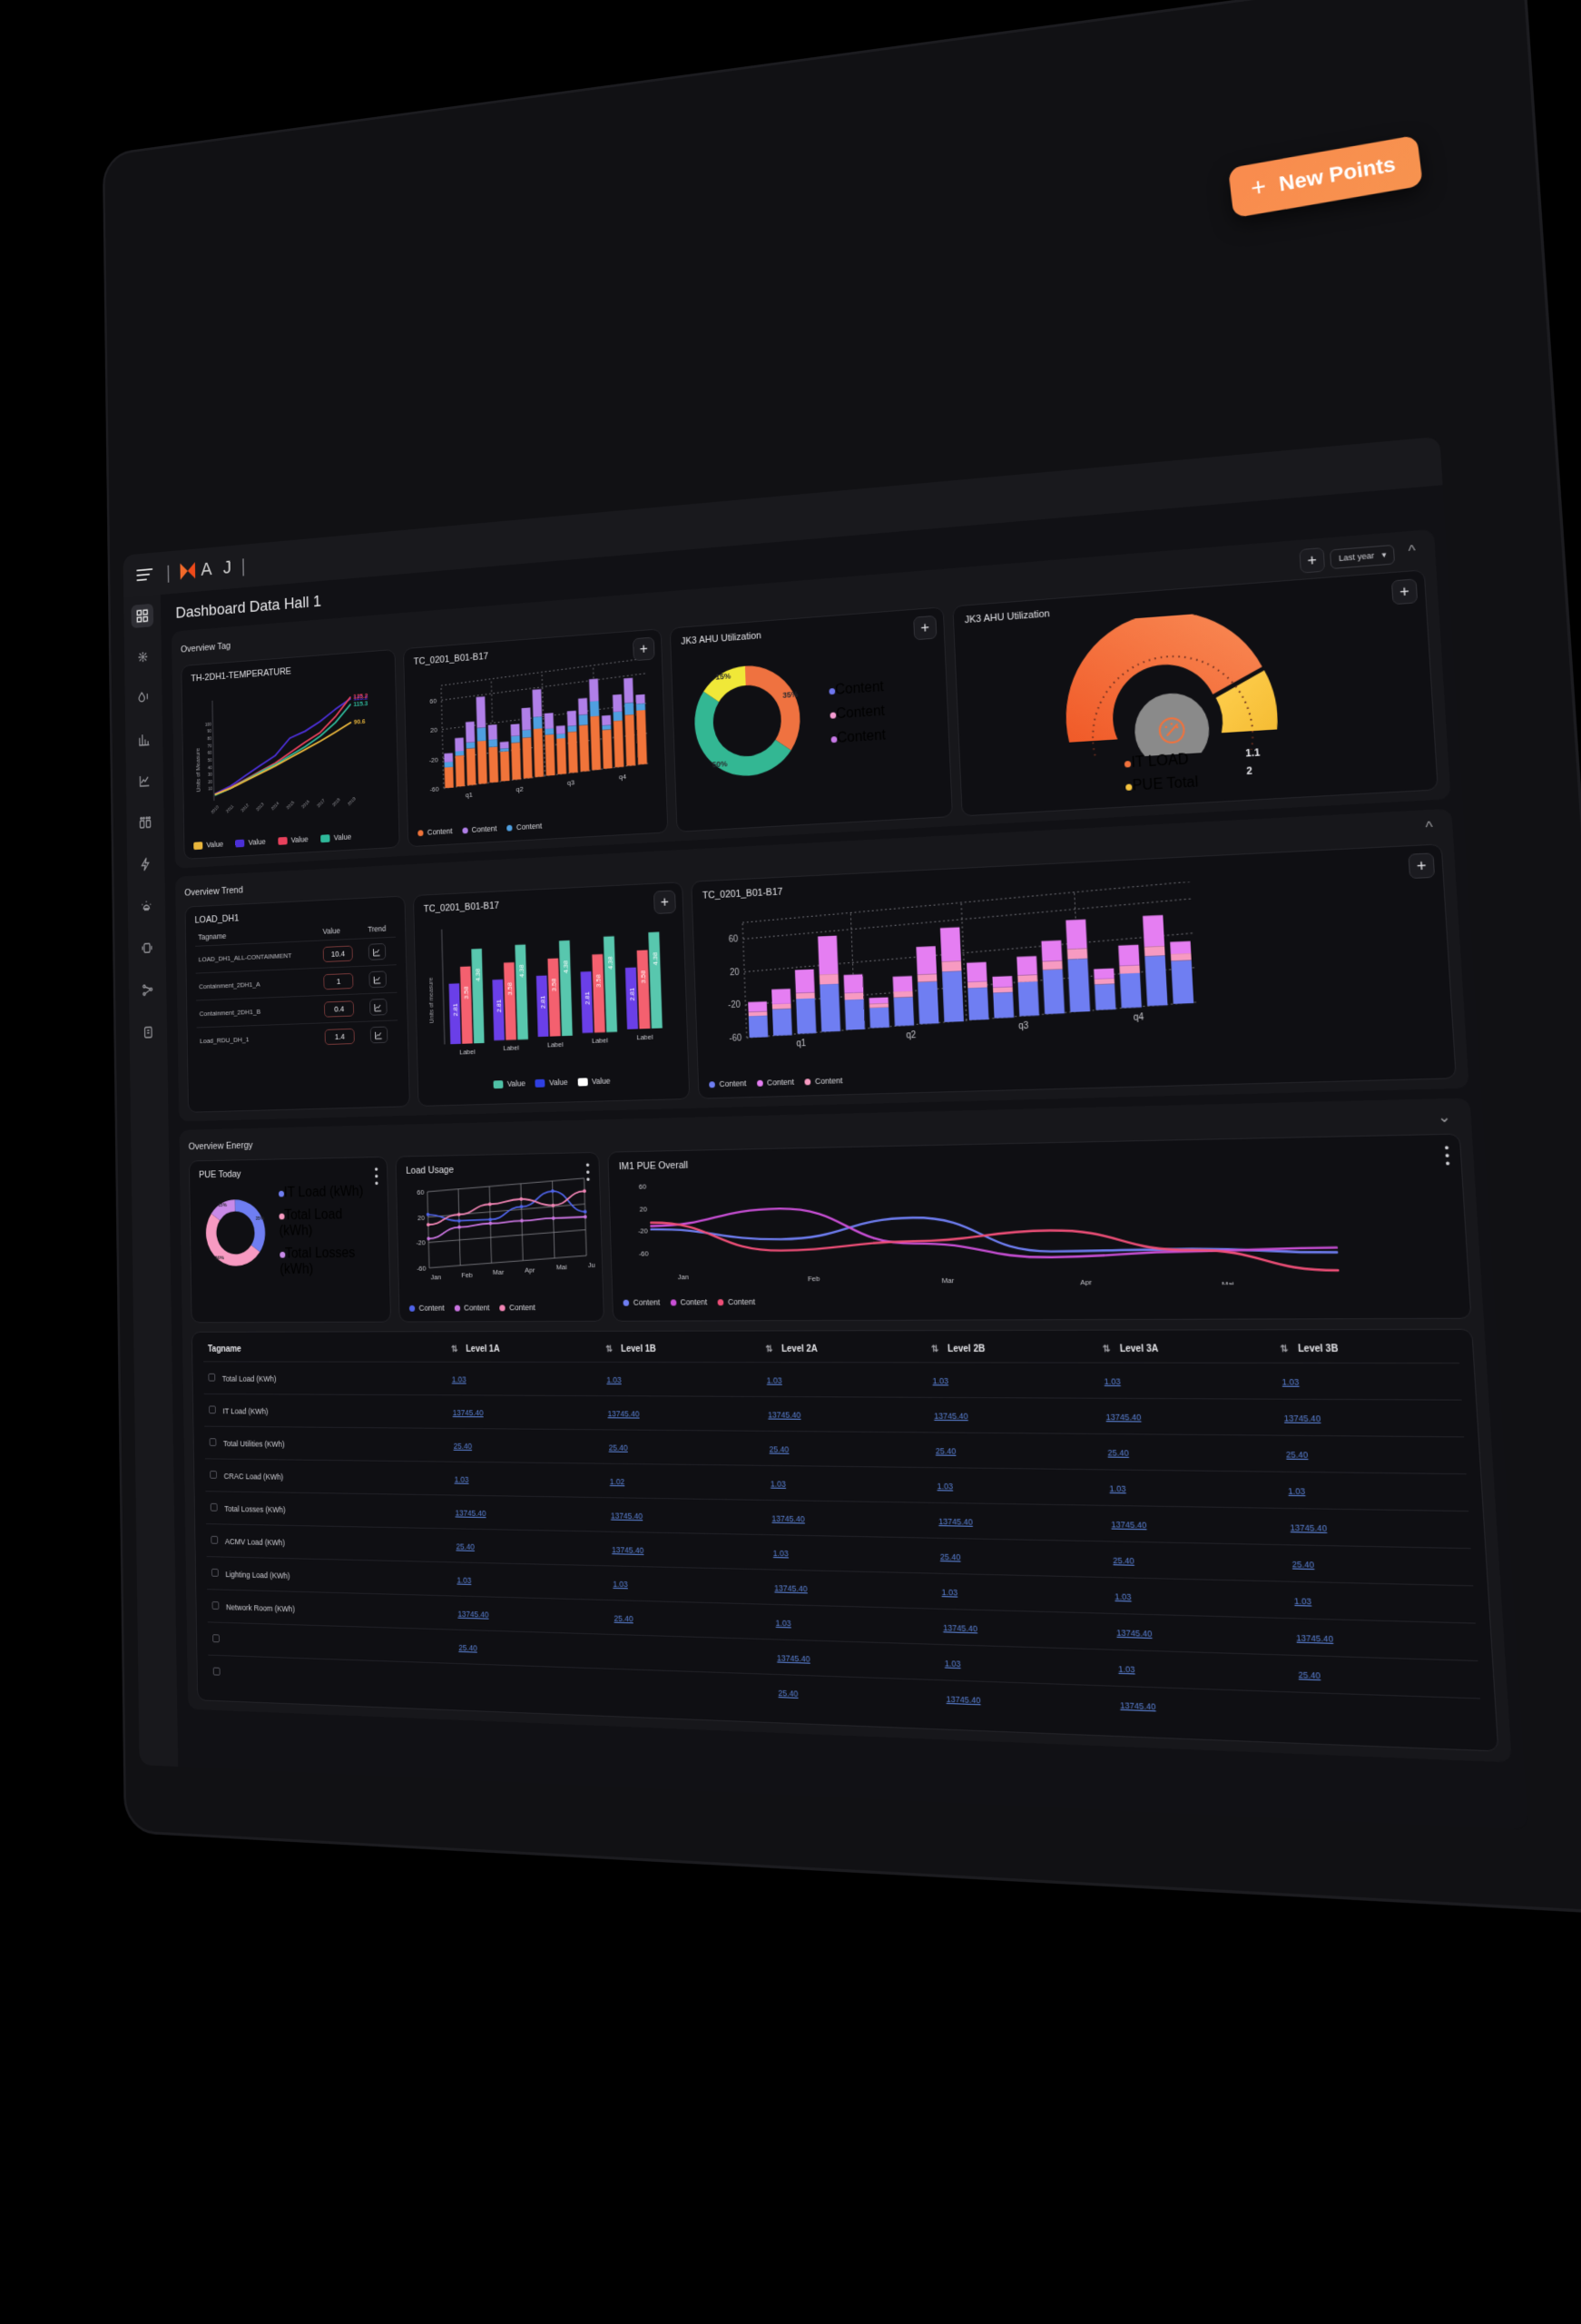 This screenshot has height=2324, width=1581. Describe the element at coordinates (1412, 552) in the screenshot. I see `collapse-overview-tag-icon: ^` at that location.